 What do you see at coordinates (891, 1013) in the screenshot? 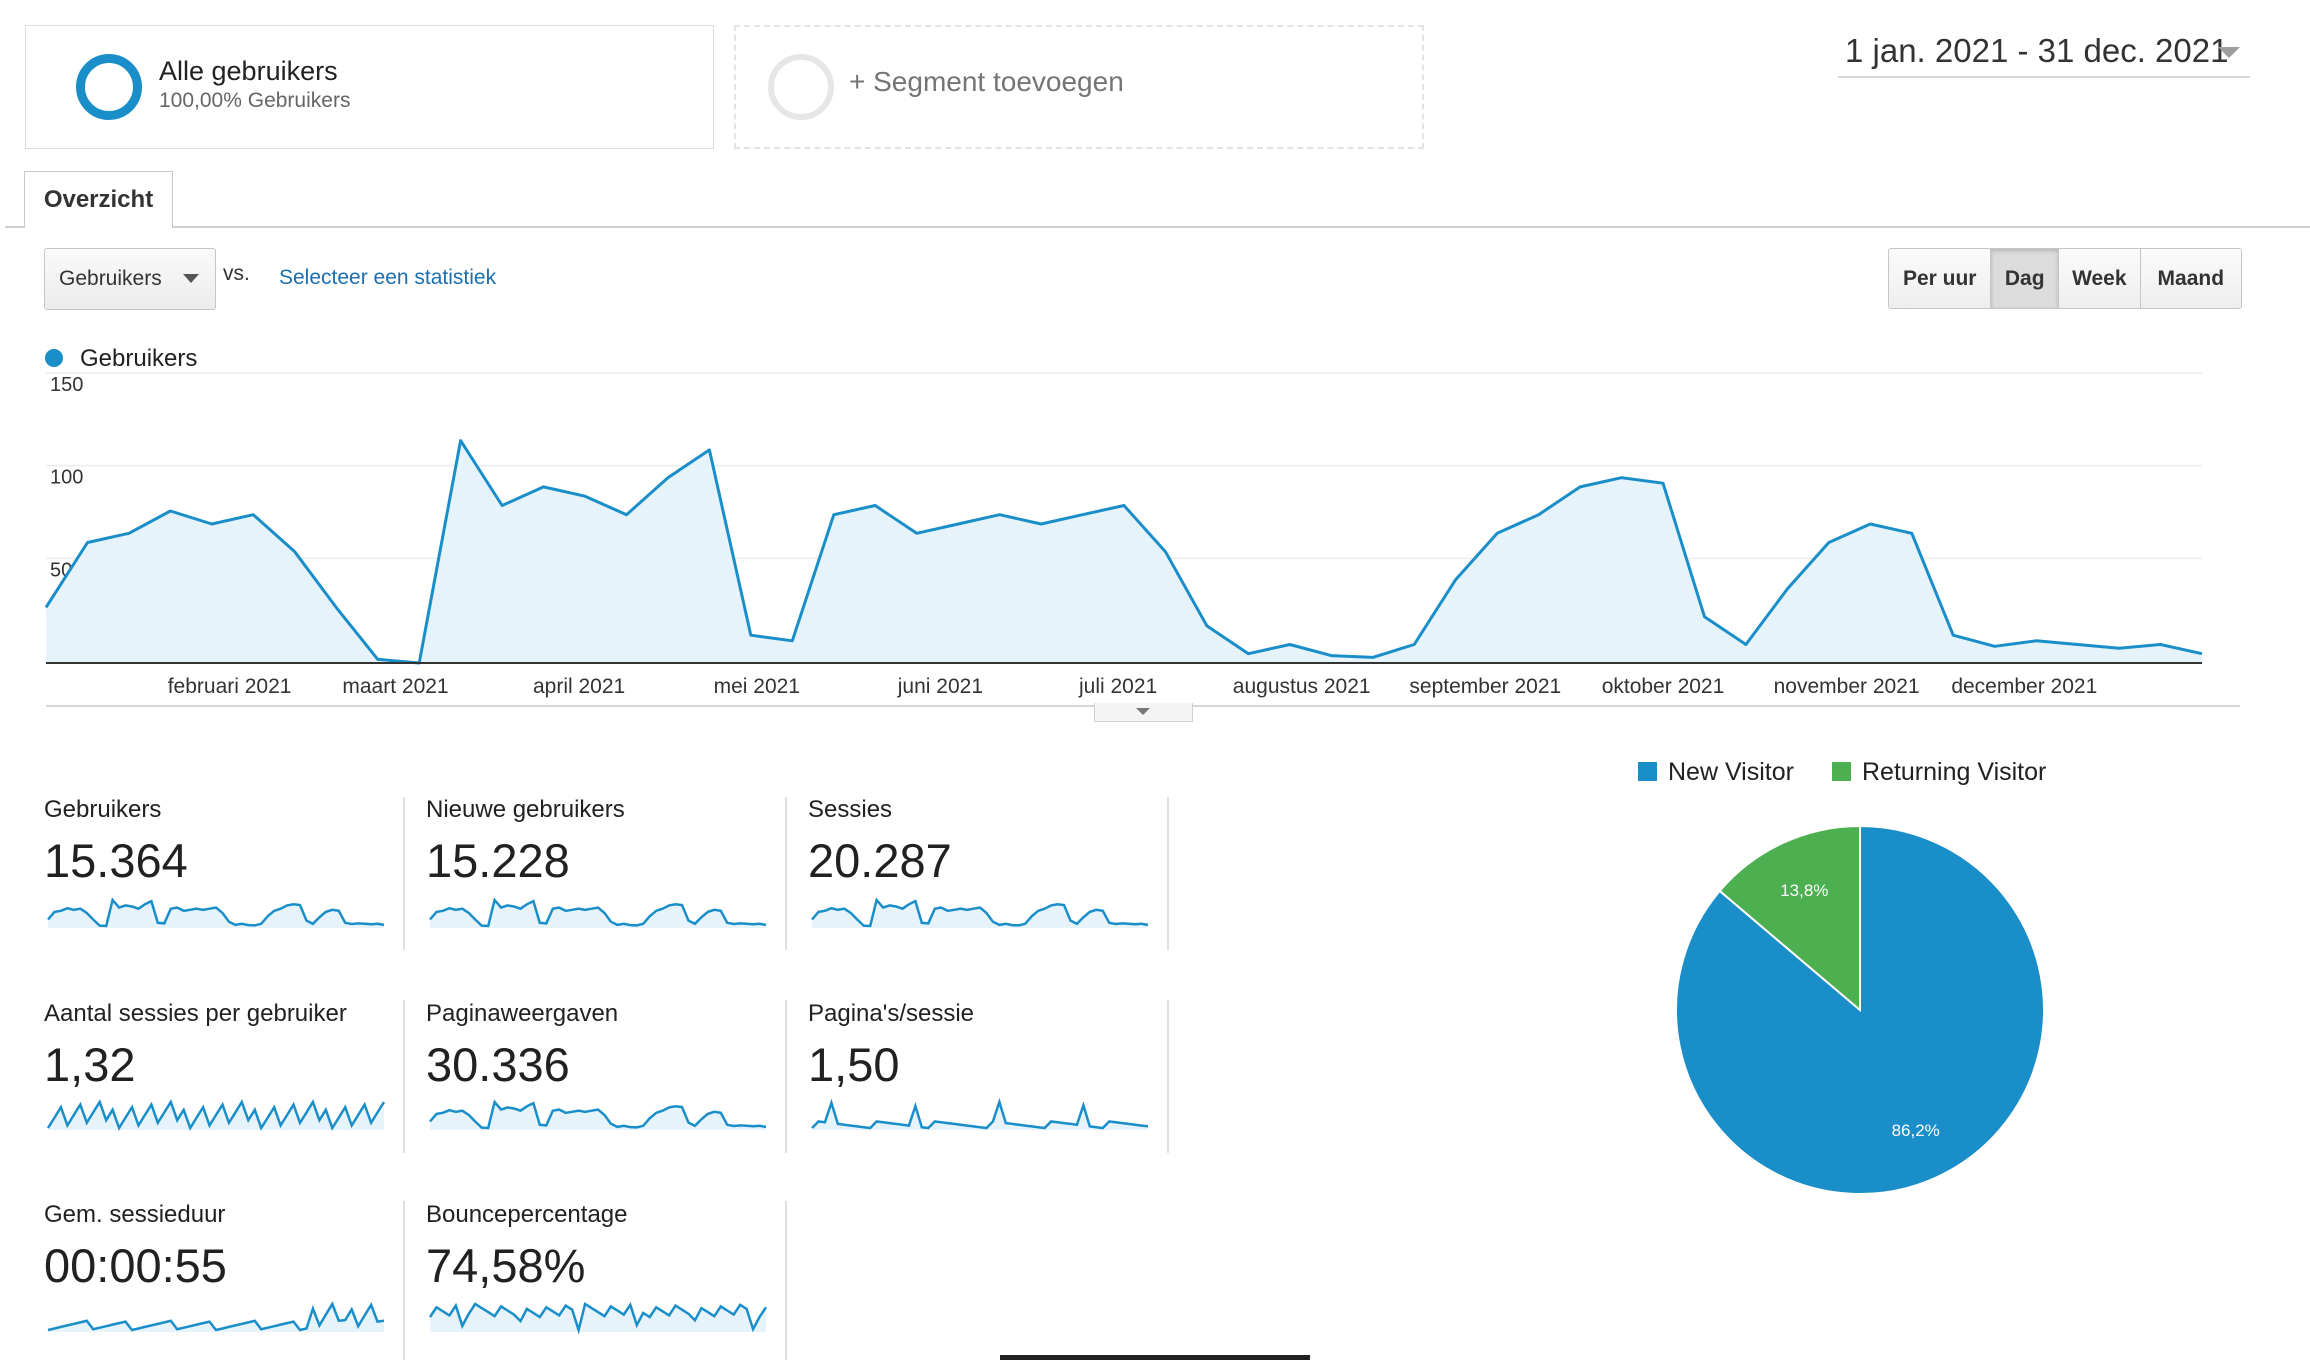
I see `metric-label: Pagina's/sessie` at bounding box center [891, 1013].